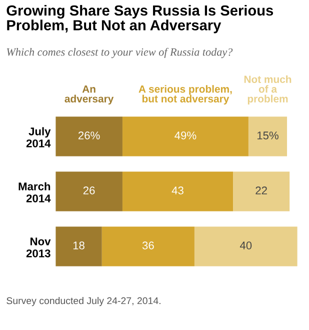  What do you see at coordinates (119, 53) in the screenshot?
I see `chart-subtitle: Which comes closest to your view of Russia today?` at bounding box center [119, 53].